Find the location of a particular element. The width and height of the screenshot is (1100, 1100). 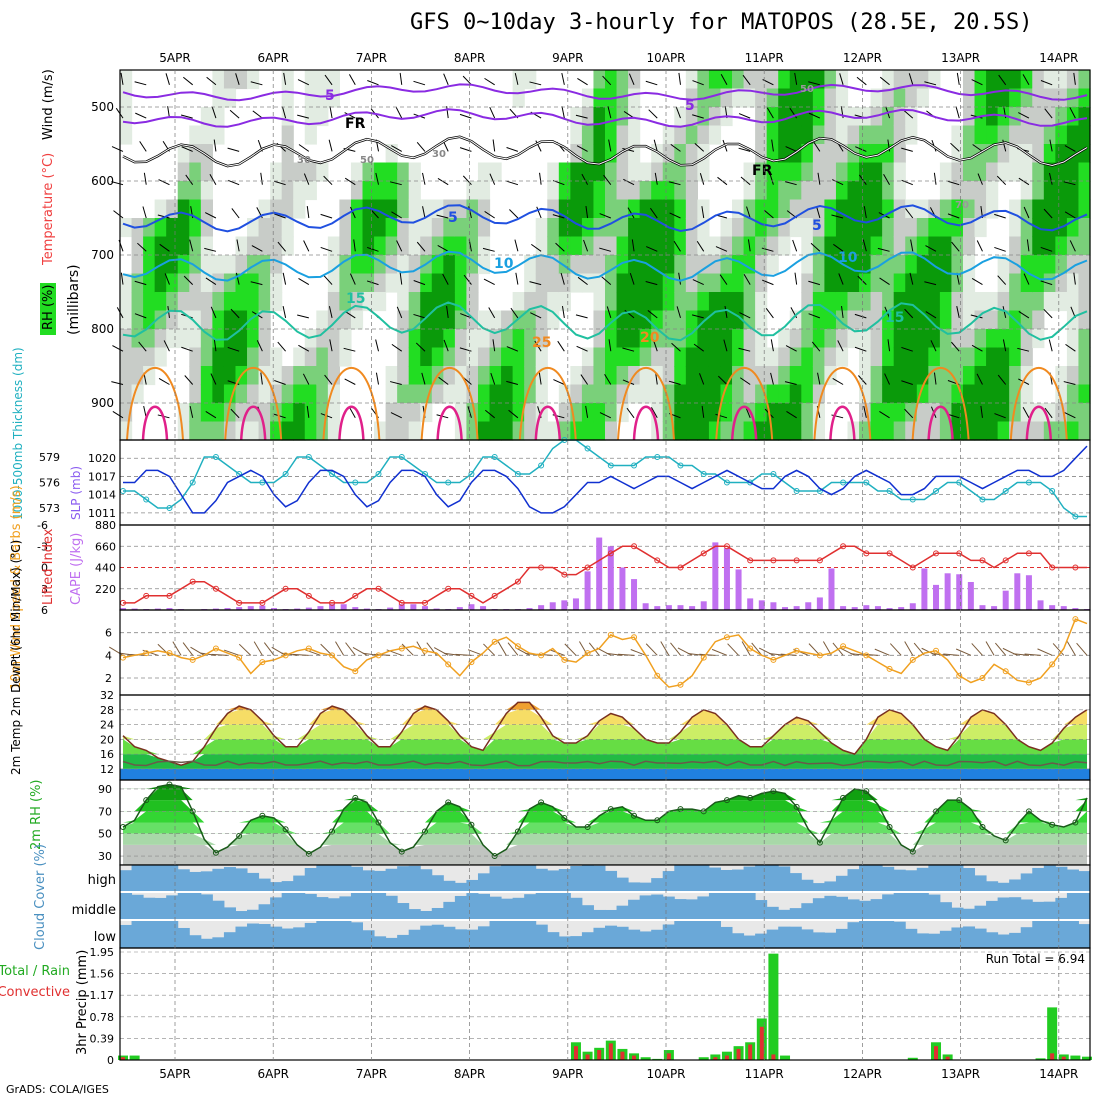

rh-band is located at coordinates (605, 806).